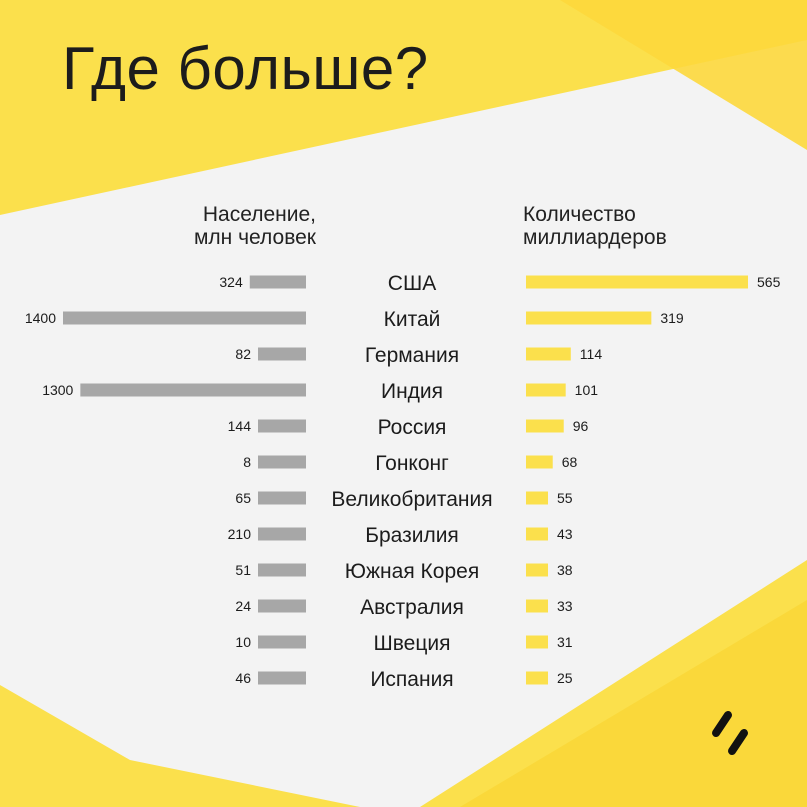 The width and height of the screenshot is (807, 807). Describe the element at coordinates (683, 75) in the screenshot. I see `top-right-yellow-shade` at that location.